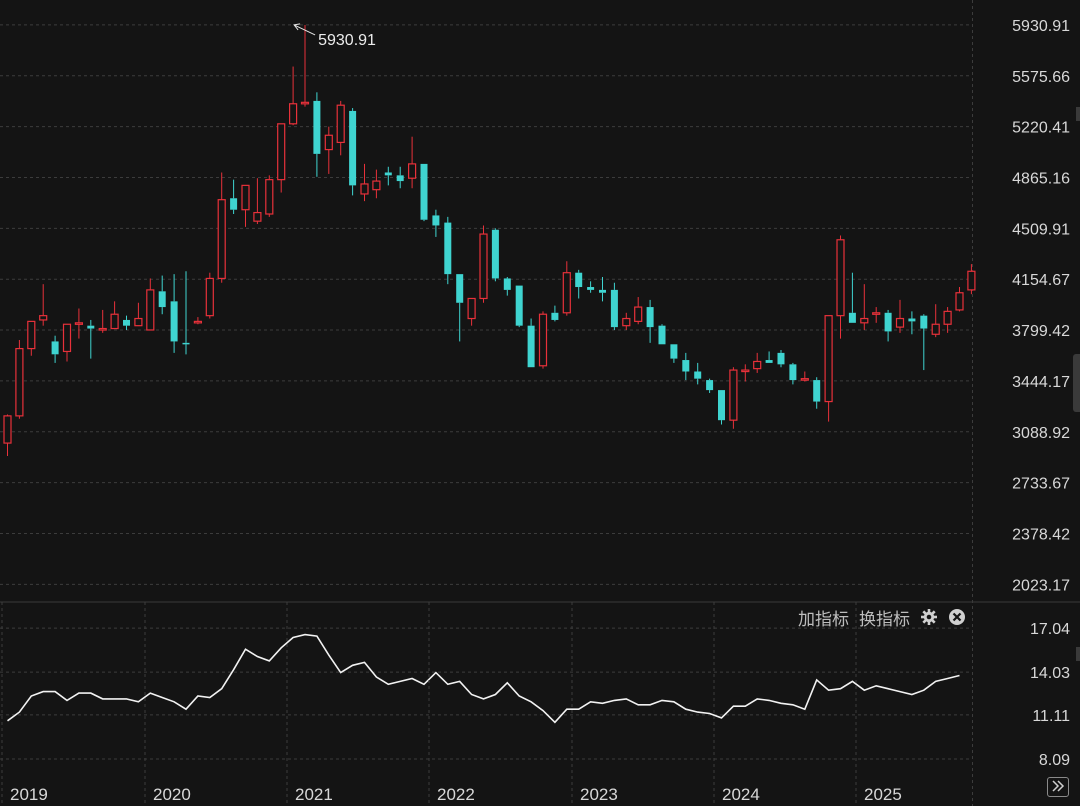 Image resolution: width=1080 pixels, height=806 pixels. Describe the element at coordinates (957, 617) in the screenshot. I see `close-icon` at that location.